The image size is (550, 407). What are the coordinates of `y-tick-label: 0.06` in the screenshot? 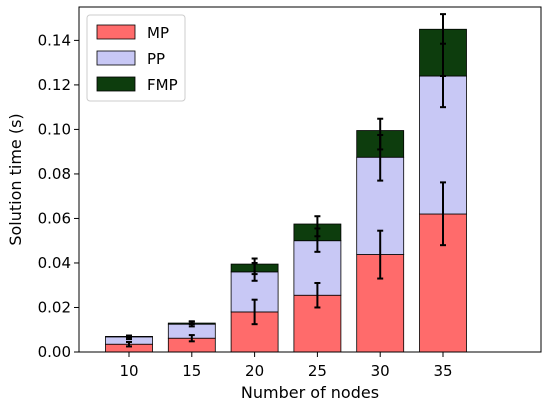 It's located at (54, 218).